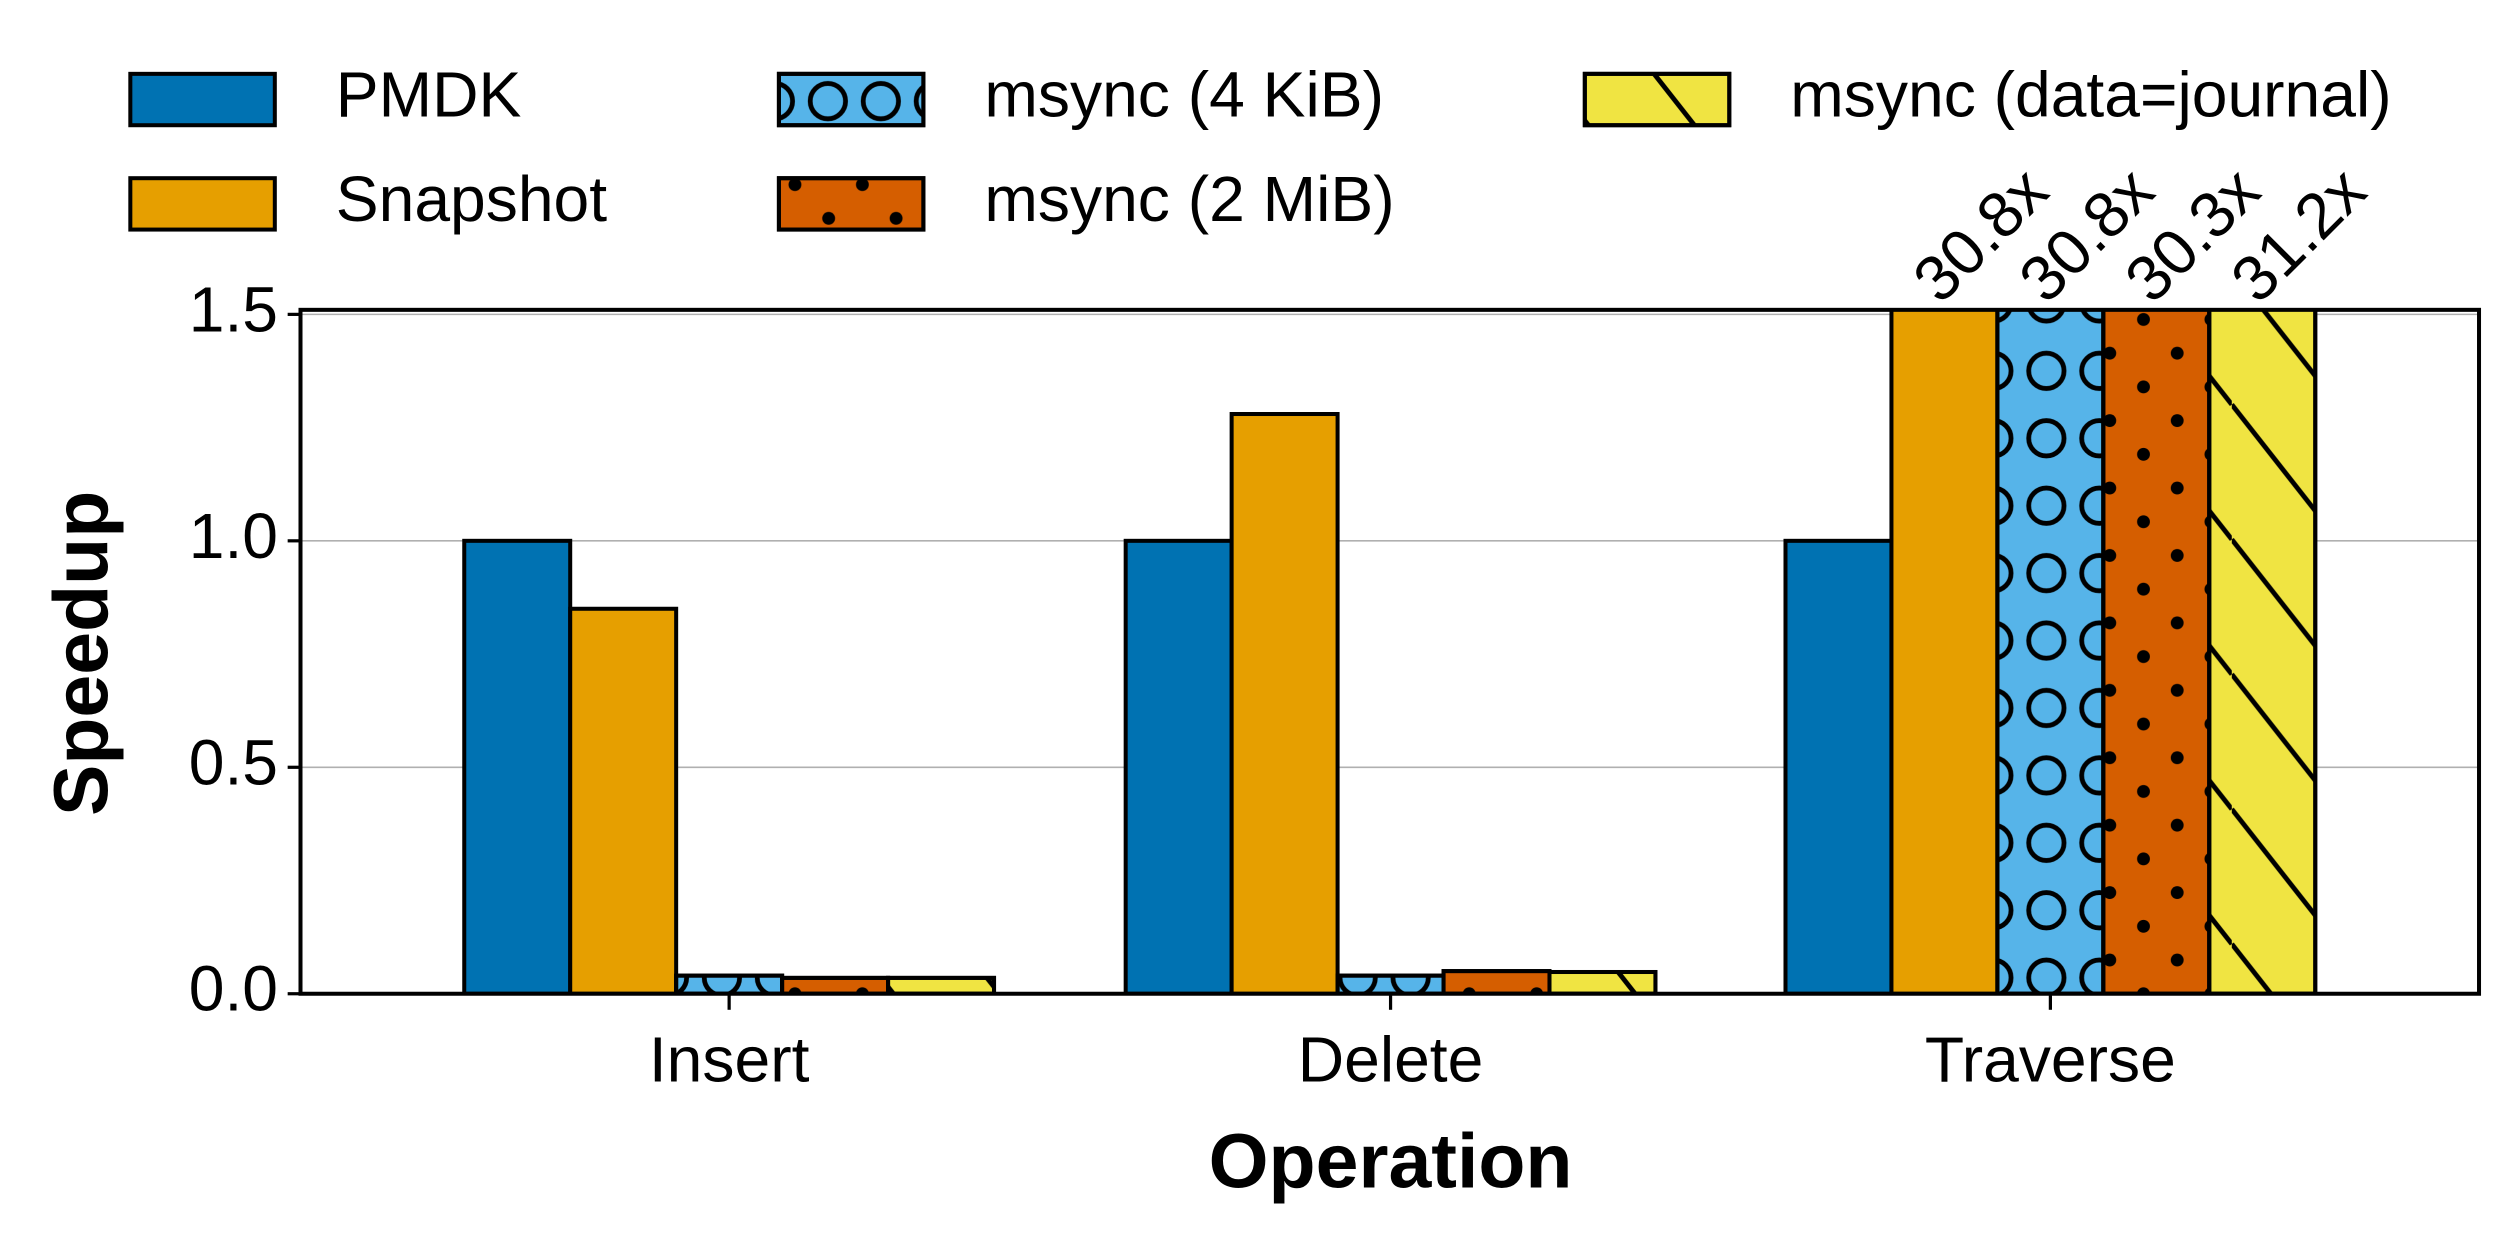 The height and width of the screenshot is (1249, 2505). What do you see at coordinates (471, 199) in the screenshot?
I see `legend-label: Snapshot` at bounding box center [471, 199].